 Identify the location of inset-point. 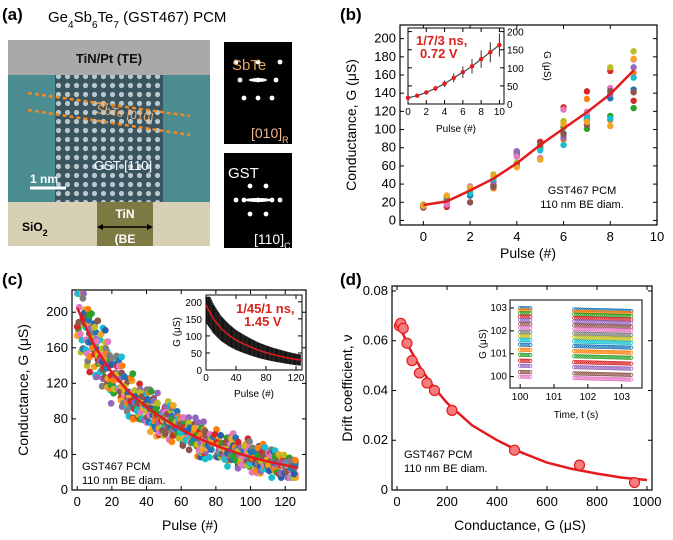
(490, 52).